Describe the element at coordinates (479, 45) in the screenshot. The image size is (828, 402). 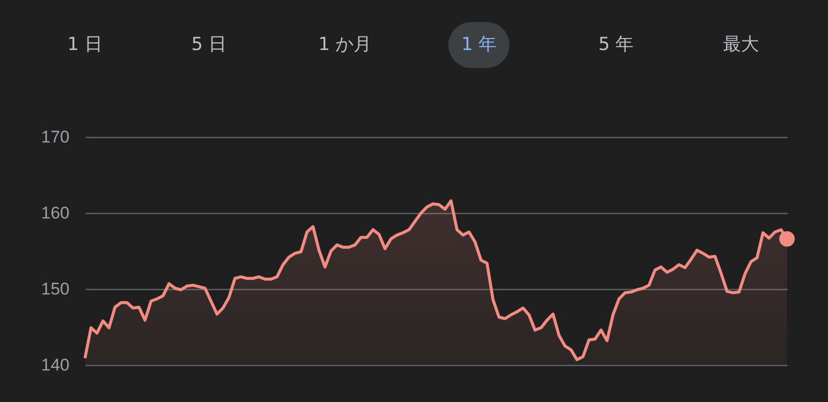
I see `text: 1 年` at that location.